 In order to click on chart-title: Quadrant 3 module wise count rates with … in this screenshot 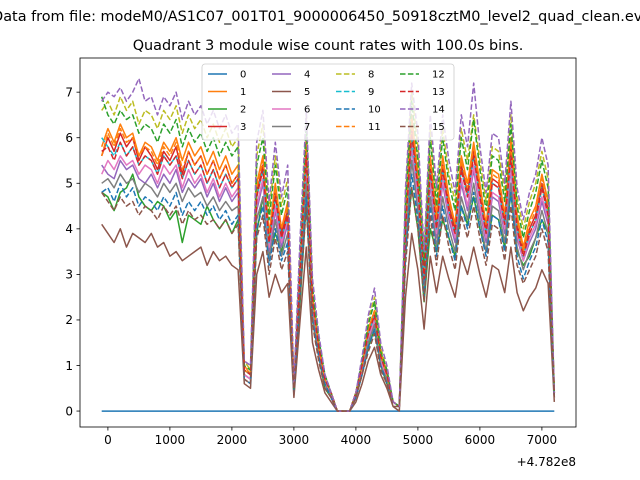, I will do `click(328, 46)`.